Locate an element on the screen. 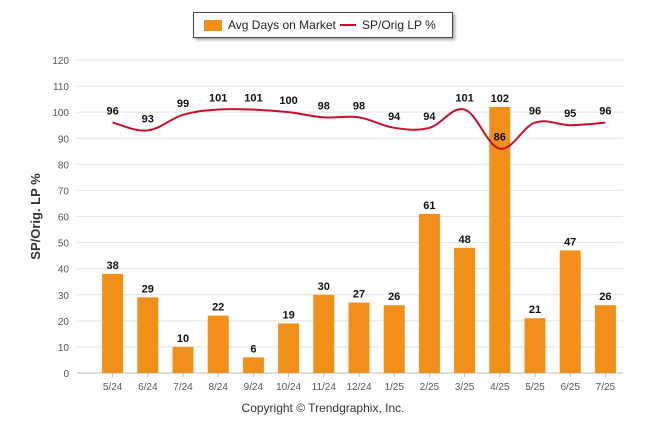 The width and height of the screenshot is (646, 434). legend: Avg Days on Market SP/Orig LP % is located at coordinates (323, 25).